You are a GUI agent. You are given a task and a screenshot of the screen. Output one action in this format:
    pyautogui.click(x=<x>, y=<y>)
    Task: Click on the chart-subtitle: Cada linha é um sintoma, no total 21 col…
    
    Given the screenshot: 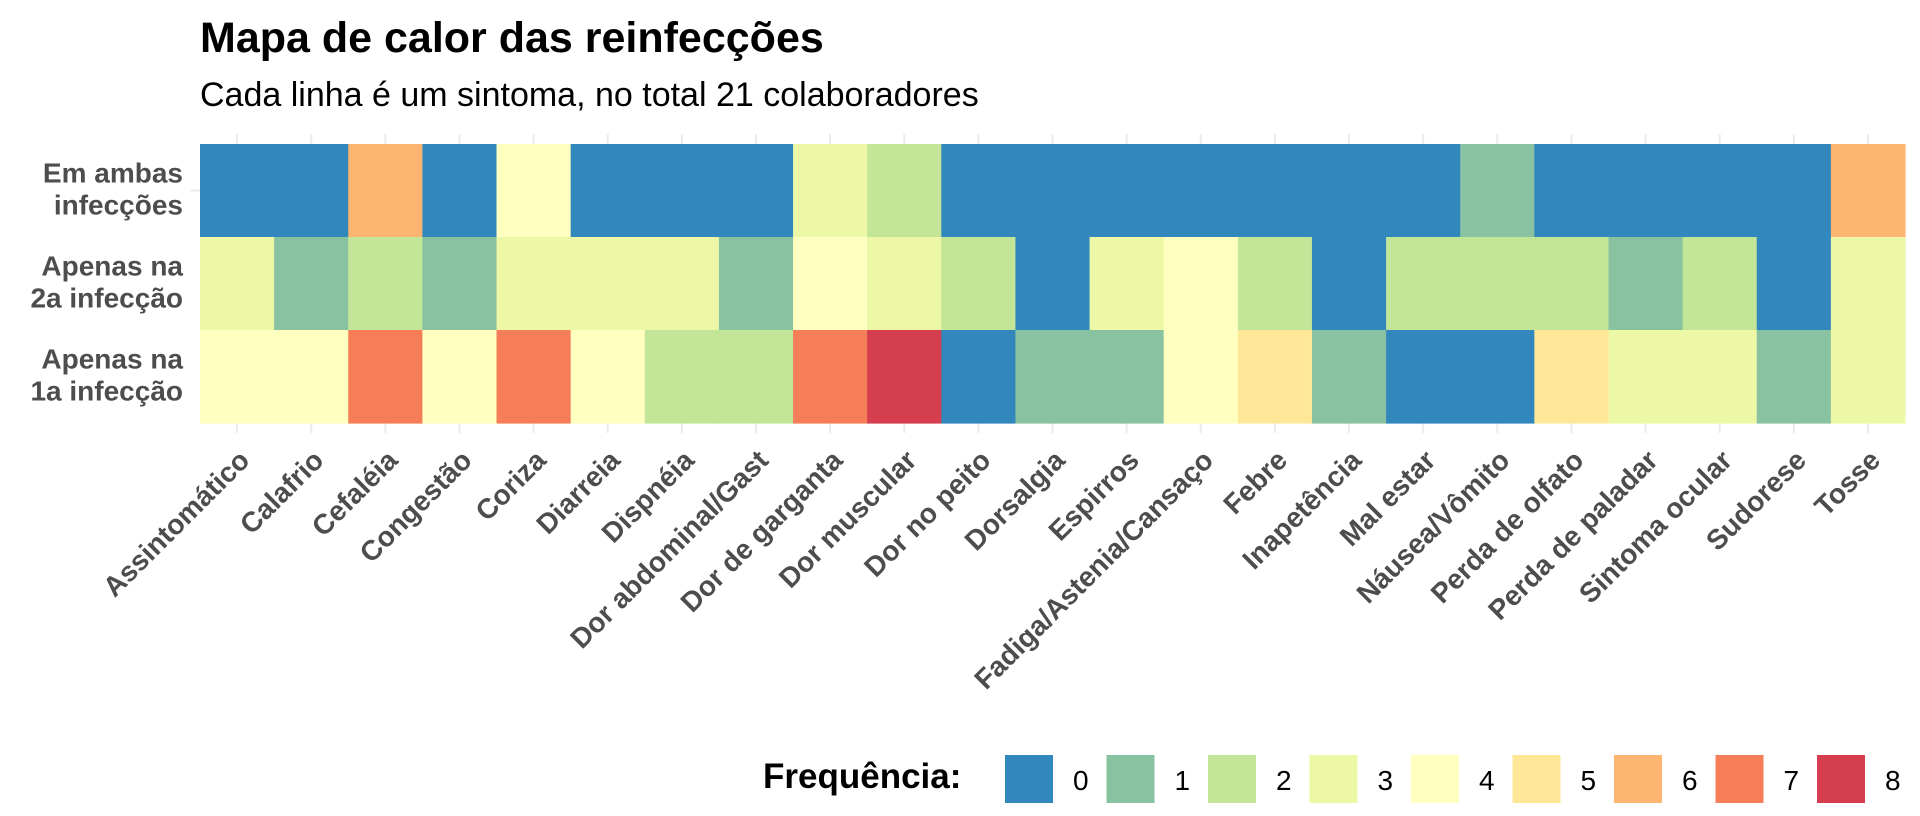 What is the action you would take?
    pyautogui.click(x=589, y=95)
    